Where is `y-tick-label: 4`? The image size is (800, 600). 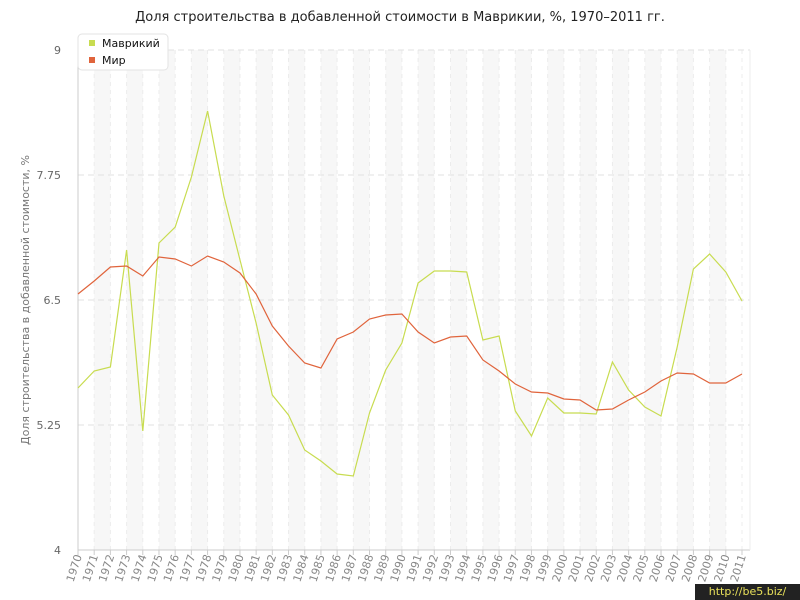
y-tick-label: 4 is located at coordinates (57, 550).